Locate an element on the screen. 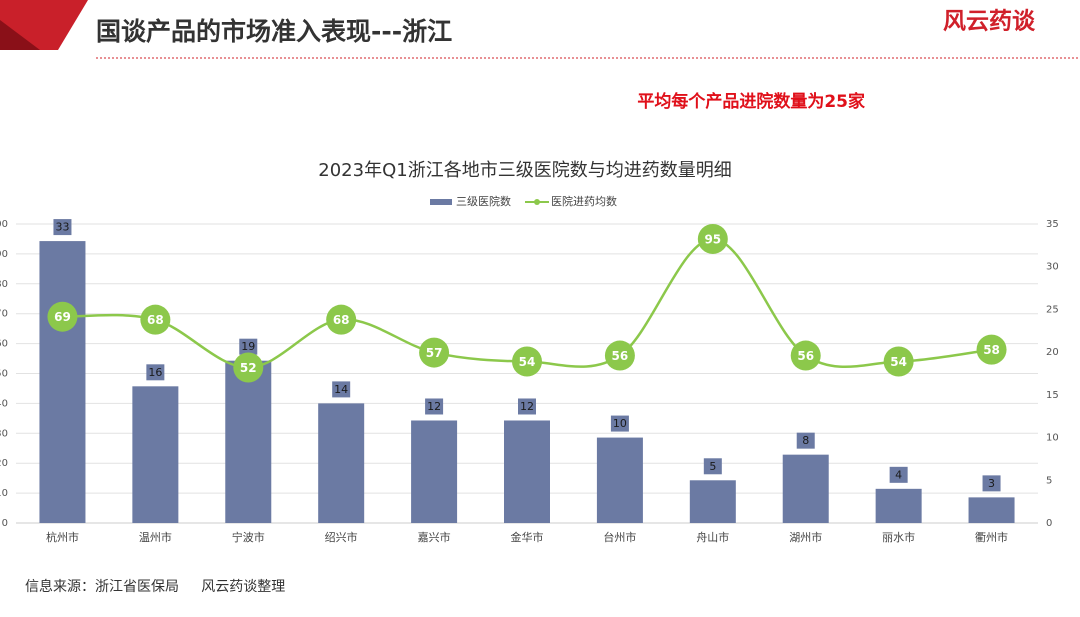  x-tick-label: 温州市 is located at coordinates (155, 537).